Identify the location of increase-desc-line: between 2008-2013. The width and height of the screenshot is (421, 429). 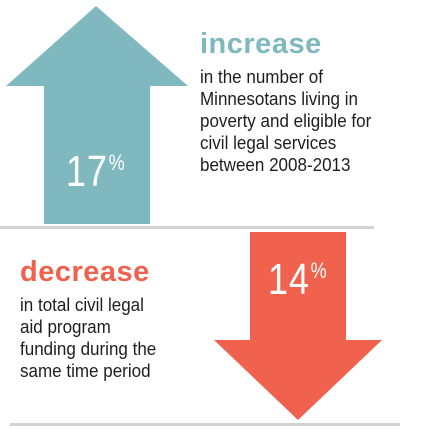
(275, 164).